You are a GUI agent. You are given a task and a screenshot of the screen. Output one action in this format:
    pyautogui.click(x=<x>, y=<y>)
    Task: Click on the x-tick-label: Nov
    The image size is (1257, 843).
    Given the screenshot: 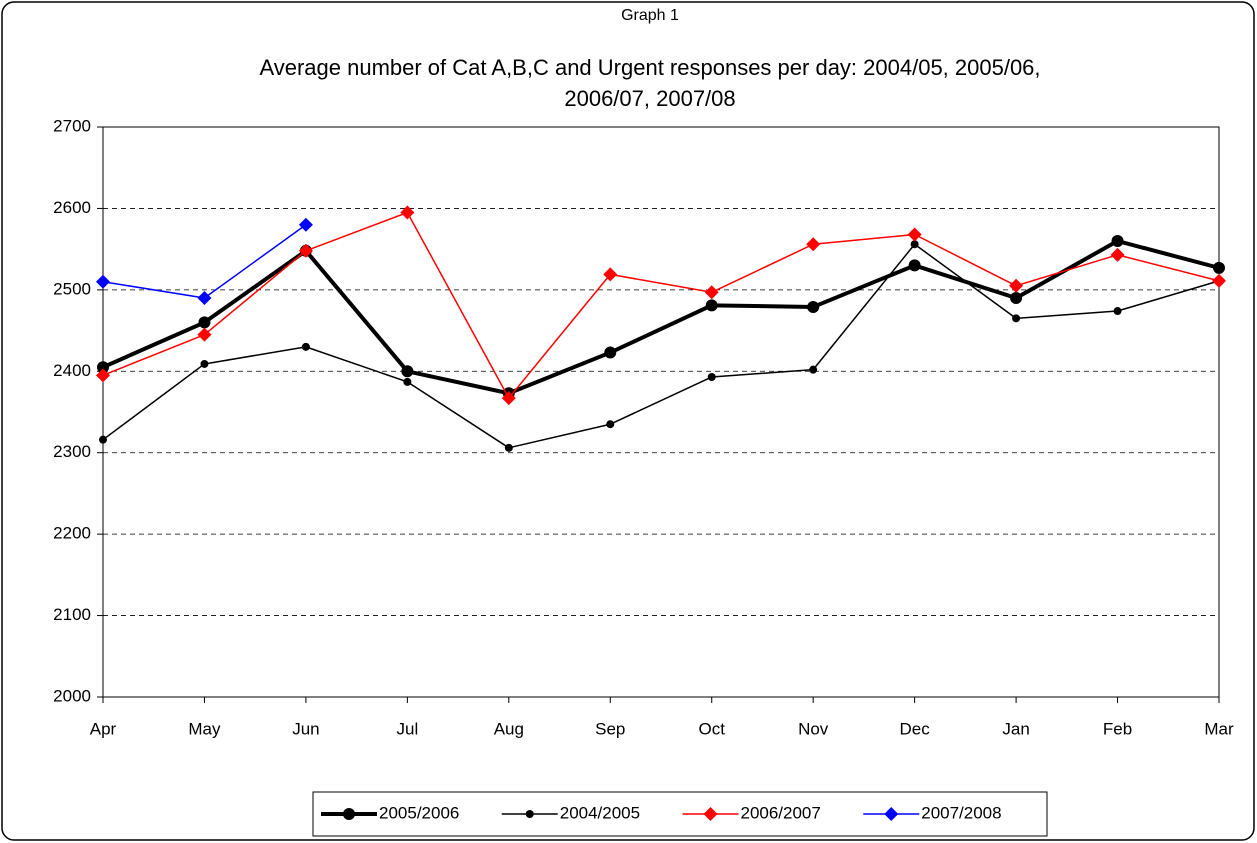 What is the action you would take?
    pyautogui.click(x=813, y=728)
    